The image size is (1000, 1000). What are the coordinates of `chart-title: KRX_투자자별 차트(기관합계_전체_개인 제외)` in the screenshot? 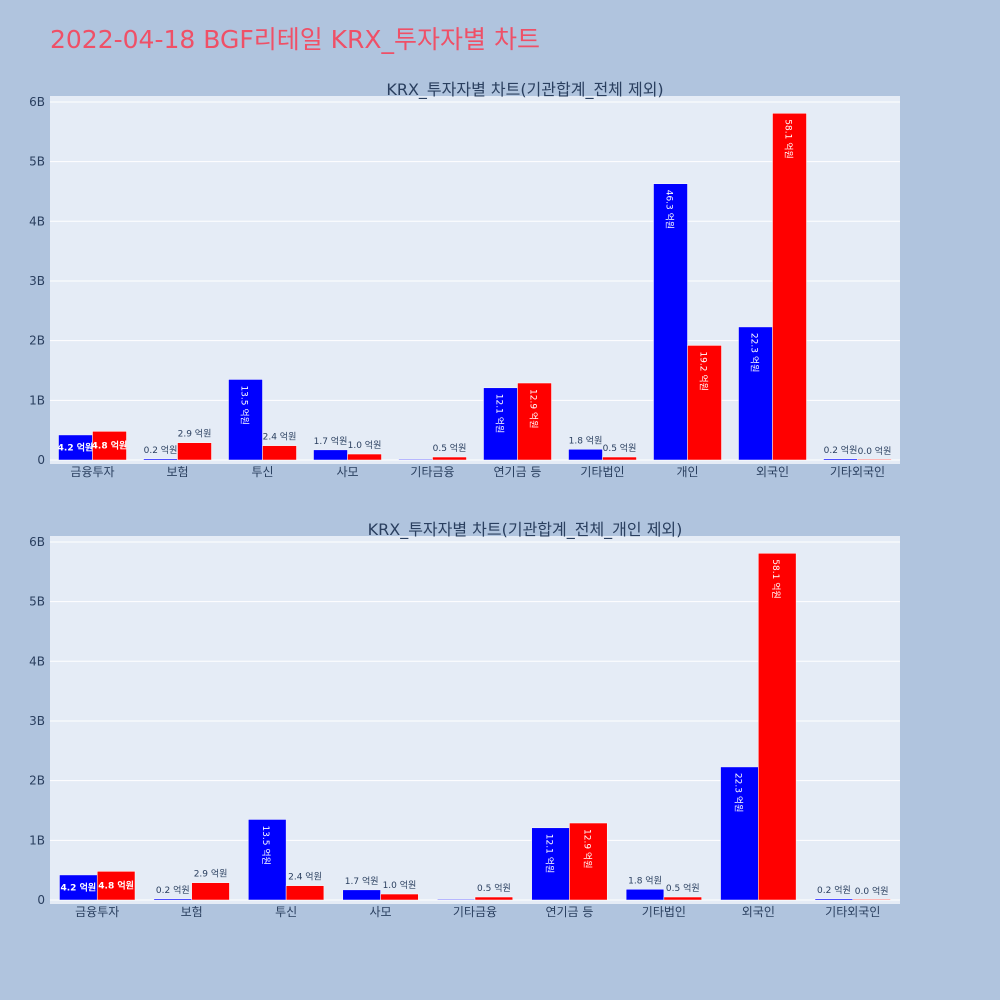 It's located at (525, 530).